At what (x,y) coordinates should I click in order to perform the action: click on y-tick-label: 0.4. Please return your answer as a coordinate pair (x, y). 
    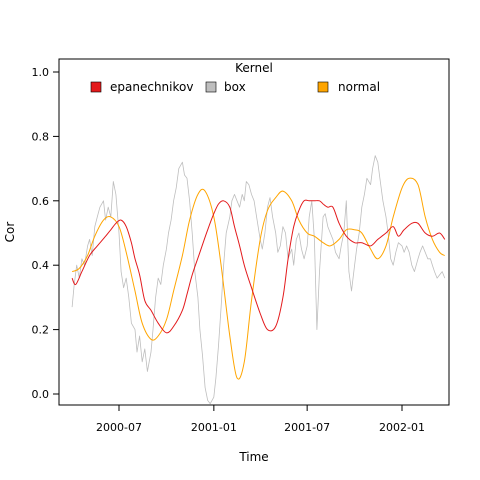
    Looking at the image, I should click on (41, 265).